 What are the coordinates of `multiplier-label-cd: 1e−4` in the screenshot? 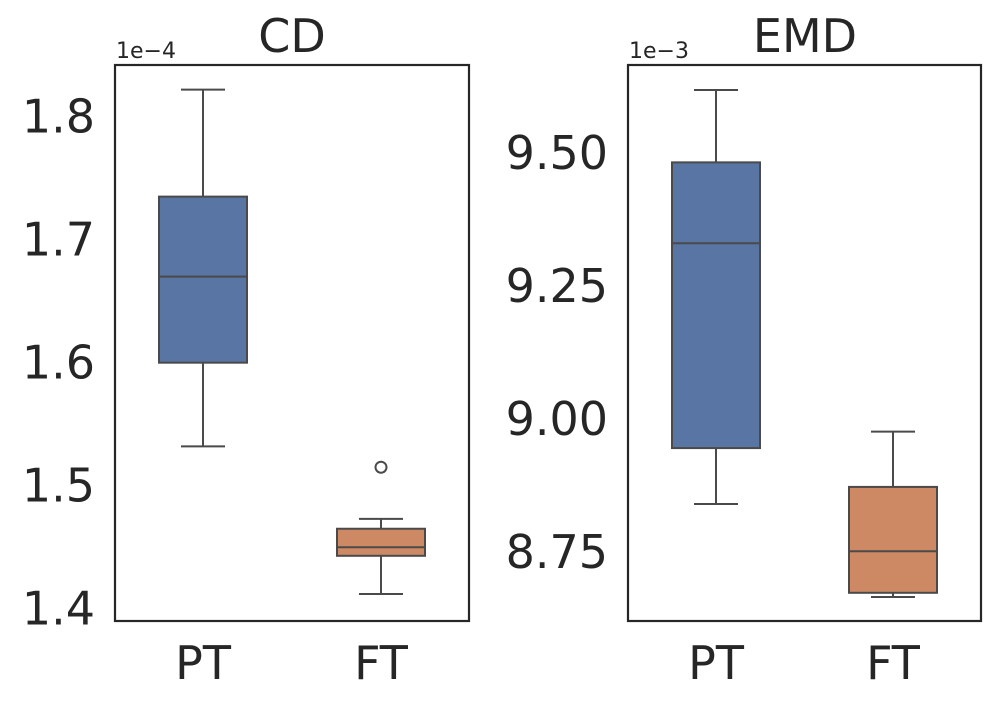 It's located at (146, 51).